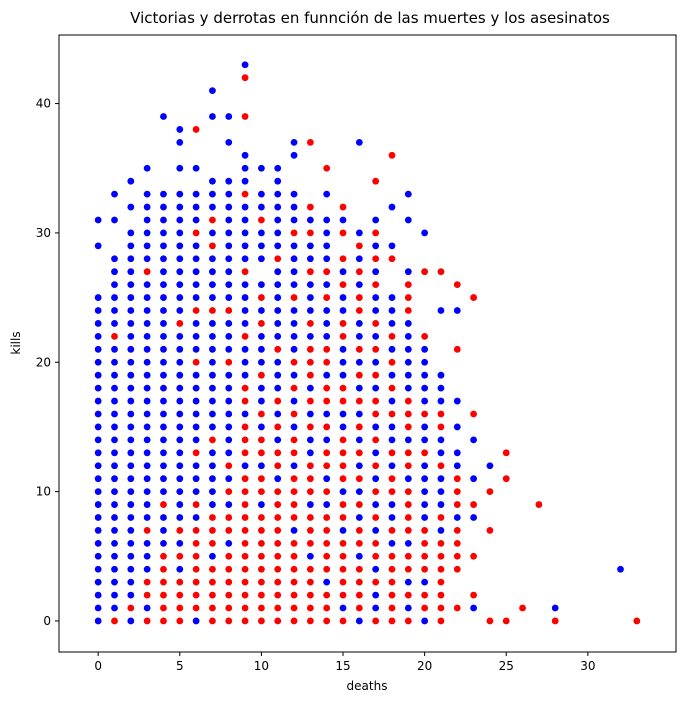 The width and height of the screenshot is (686, 702). What do you see at coordinates (43, 492) in the screenshot?
I see `y-tick-label: 10` at bounding box center [43, 492].